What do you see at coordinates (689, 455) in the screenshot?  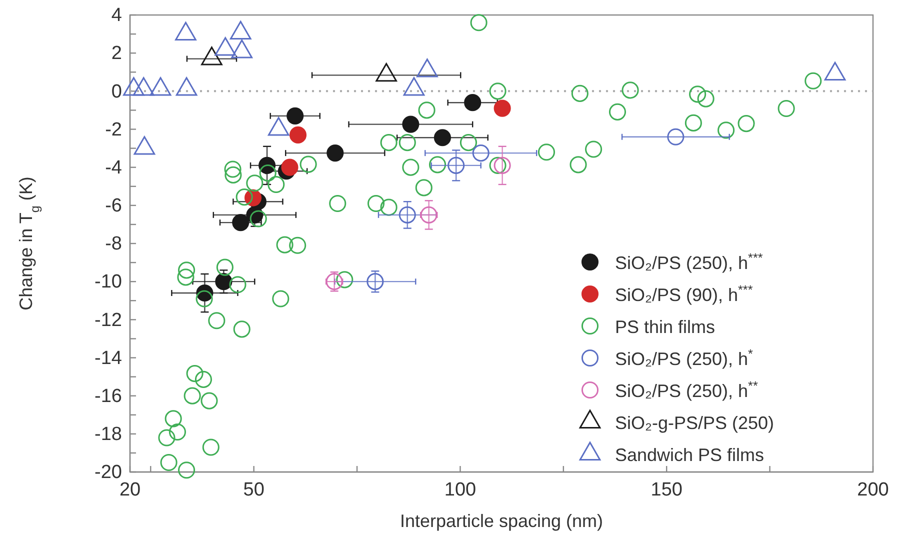 I see `legend-label: Sandwich PS films` at bounding box center [689, 455].